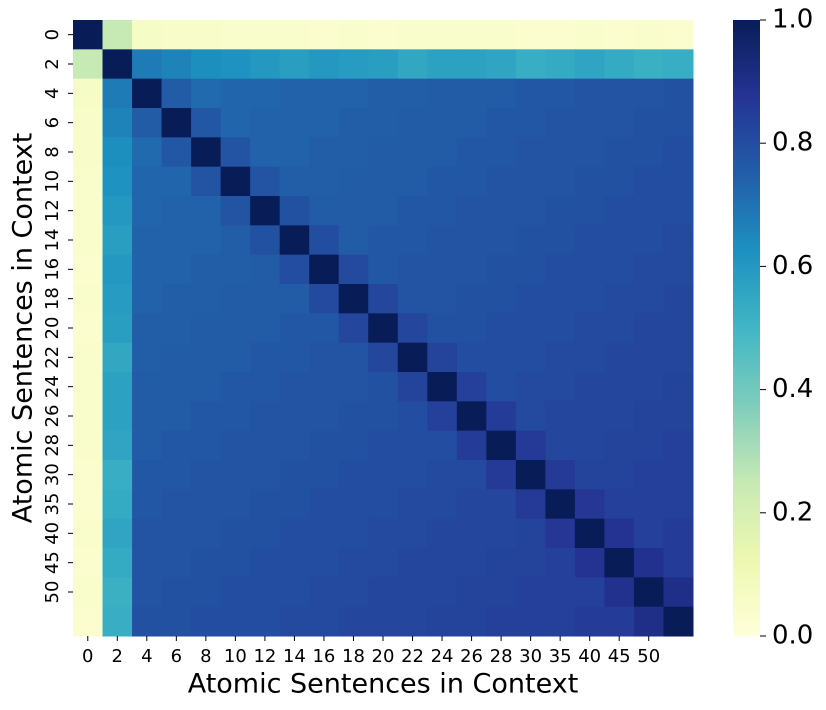 The height and width of the screenshot is (710, 826). What do you see at coordinates (87, 656) in the screenshot?
I see `x-tick-label: 0` at bounding box center [87, 656].